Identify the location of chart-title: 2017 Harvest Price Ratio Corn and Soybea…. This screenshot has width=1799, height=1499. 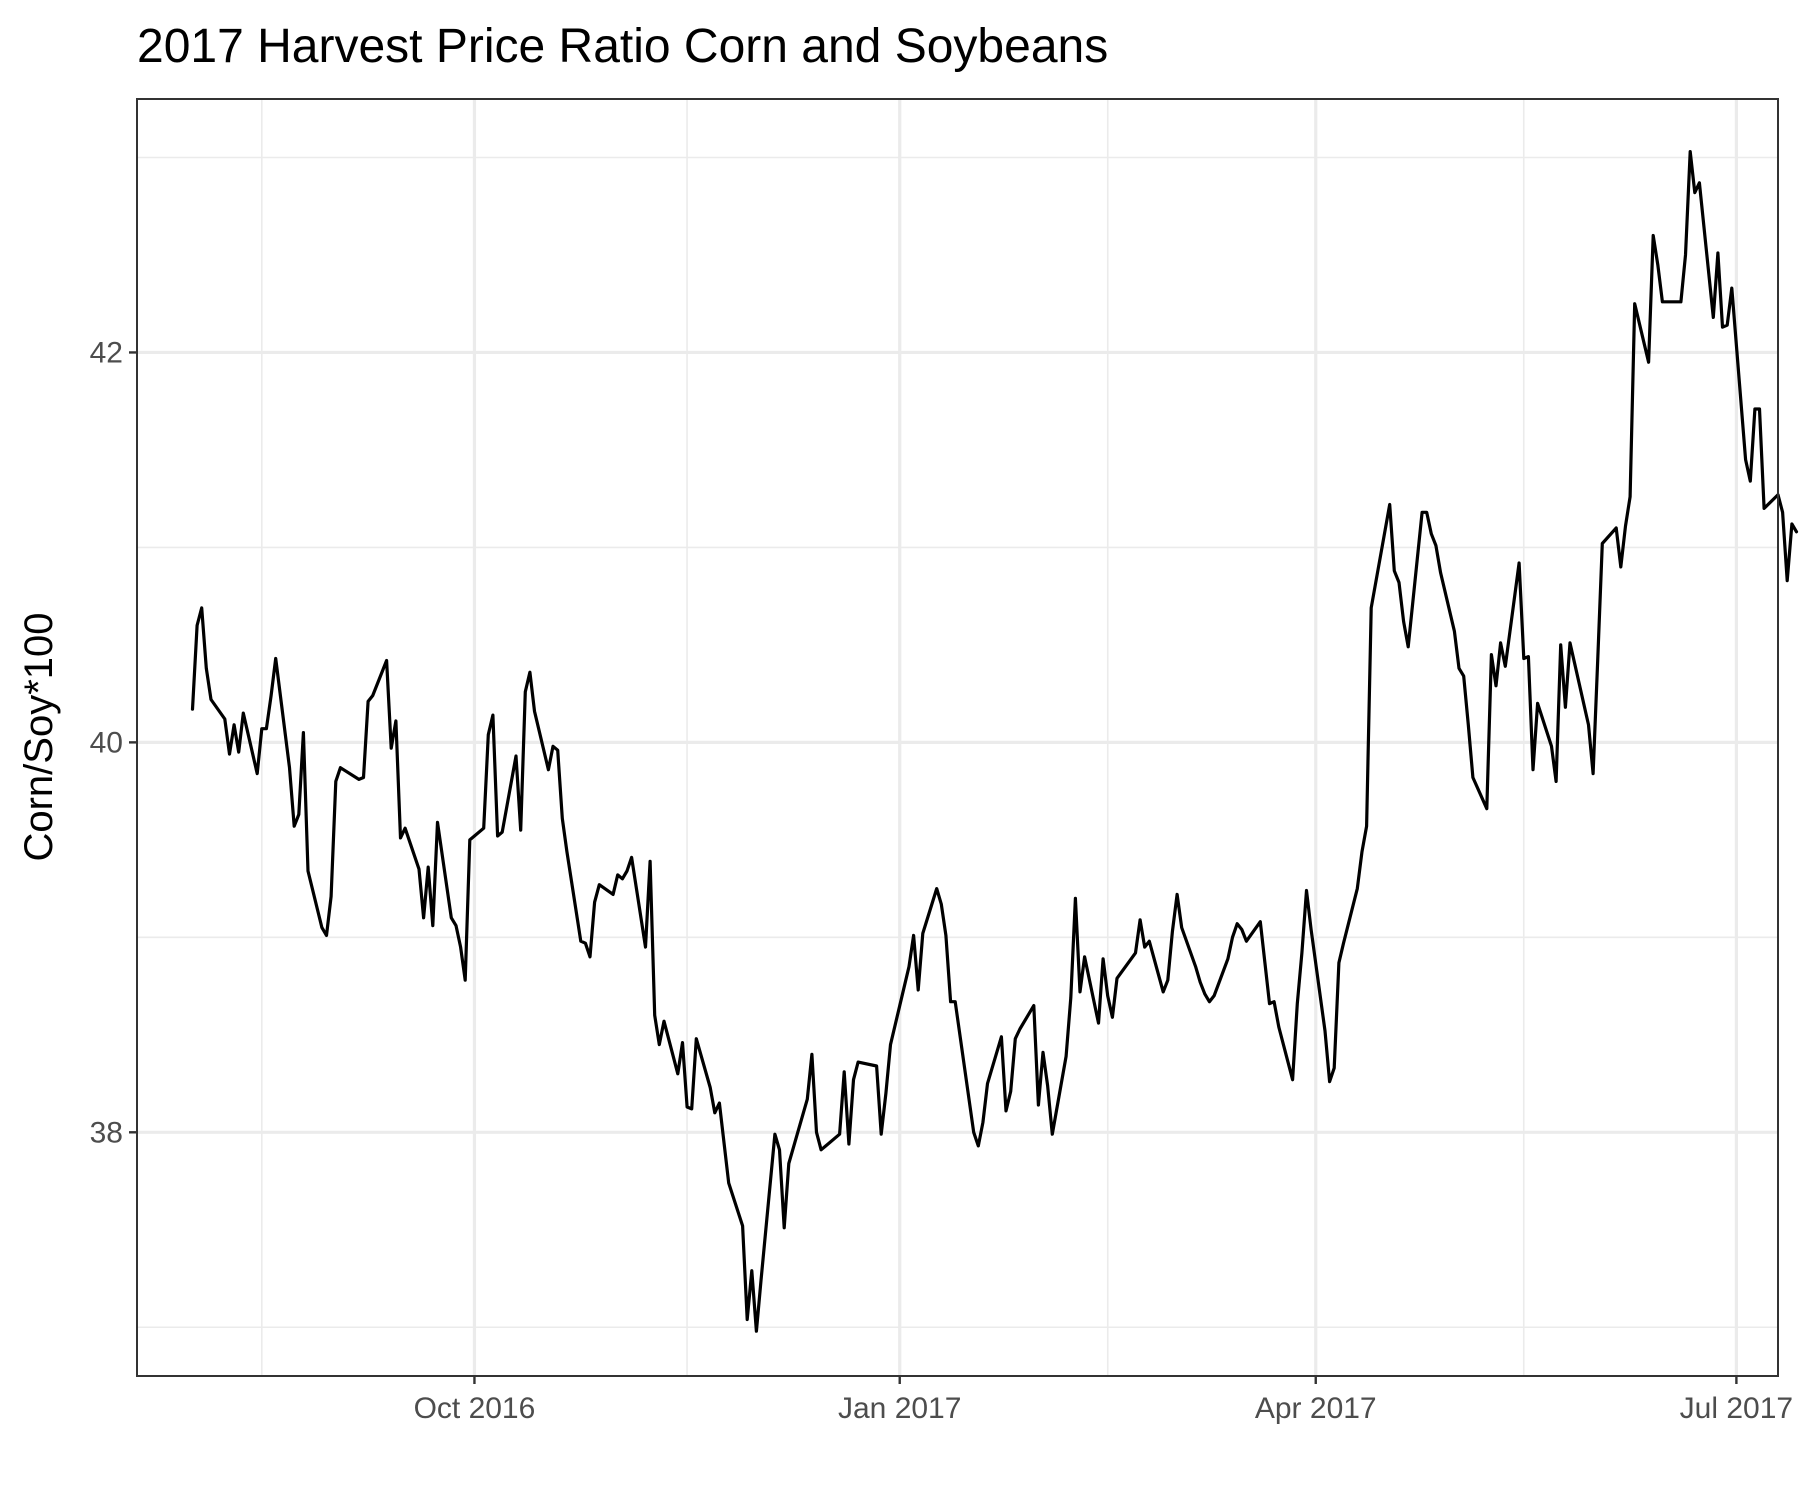
(622, 46).